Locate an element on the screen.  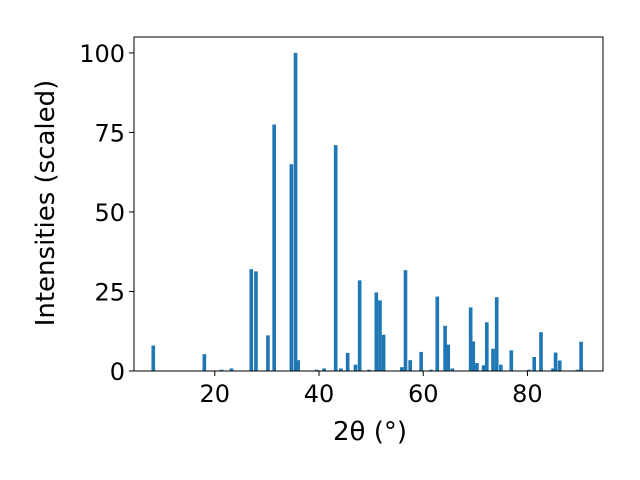
y-axis: 0 25 50 75 100 is located at coordinates (106, 213).